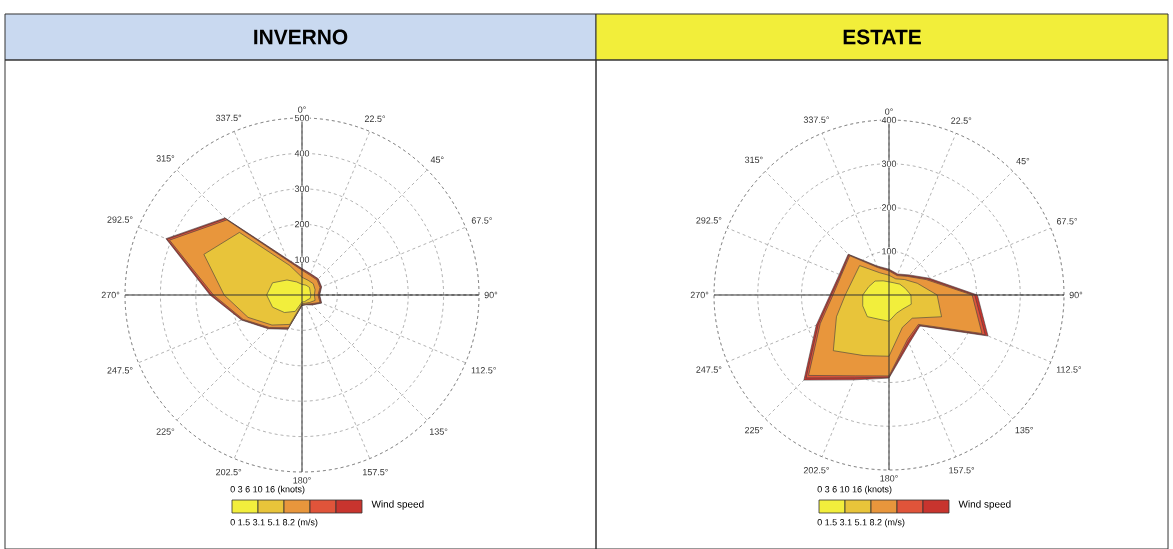 This screenshot has height=549, width=1173. Describe the element at coordinates (301, 37) in the screenshot. I see `chart-title: INVERNO` at that location.